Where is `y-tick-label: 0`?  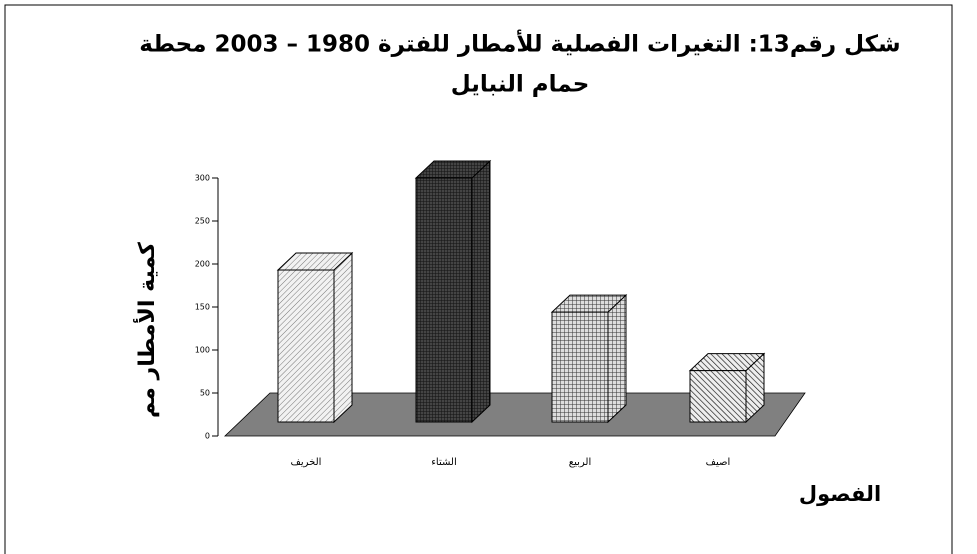
y-tick-label: 0 is located at coordinates (207, 436).